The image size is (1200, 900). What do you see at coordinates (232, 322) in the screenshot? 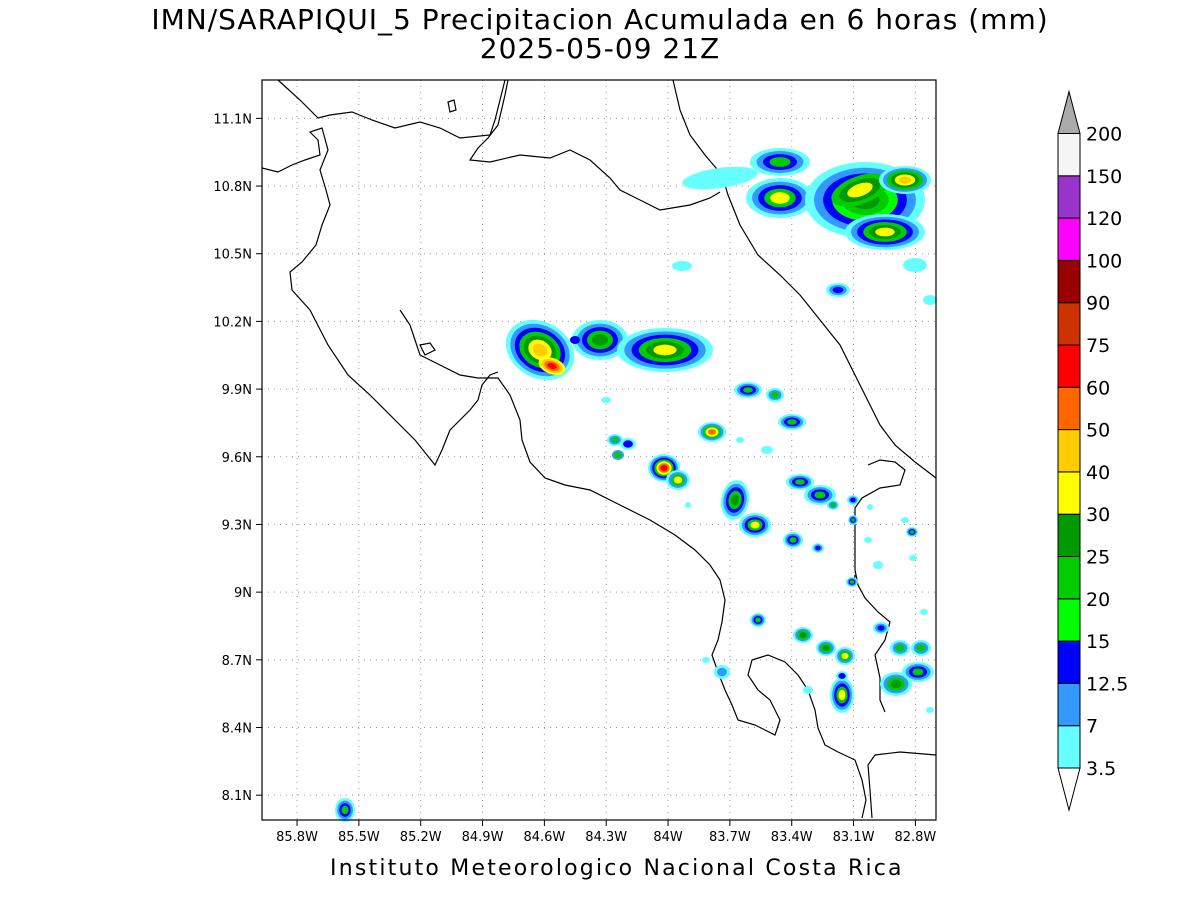
I see `lat-tick-label: 10.2N` at bounding box center [232, 322].